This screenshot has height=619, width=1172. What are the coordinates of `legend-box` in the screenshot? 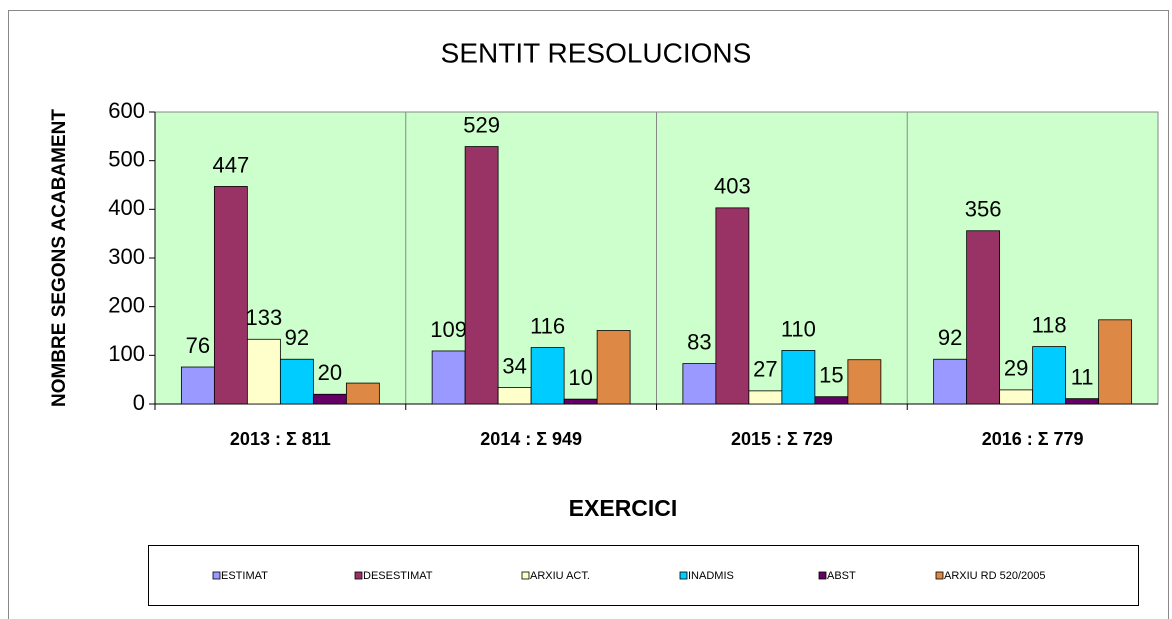 It's located at (643, 575).